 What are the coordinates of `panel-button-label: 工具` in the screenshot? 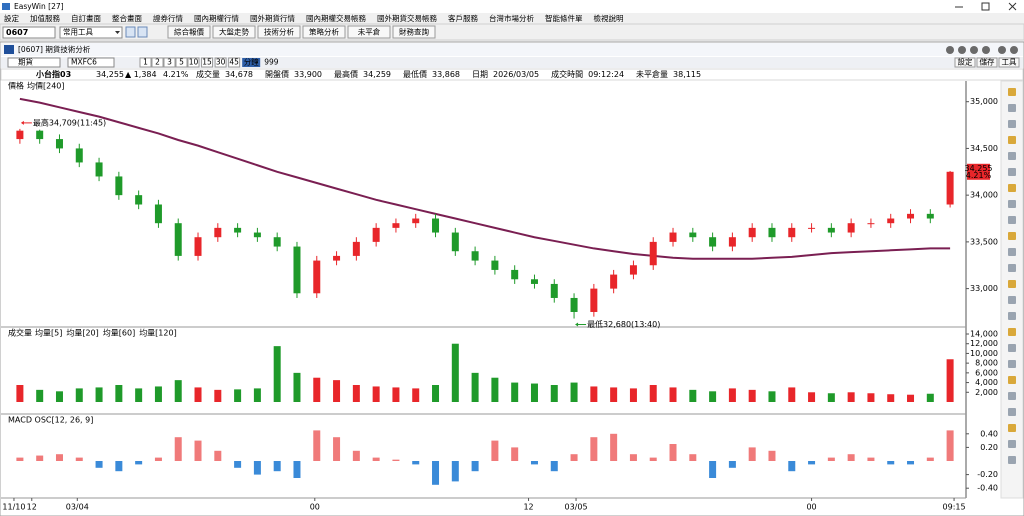 It's located at (1009, 62).